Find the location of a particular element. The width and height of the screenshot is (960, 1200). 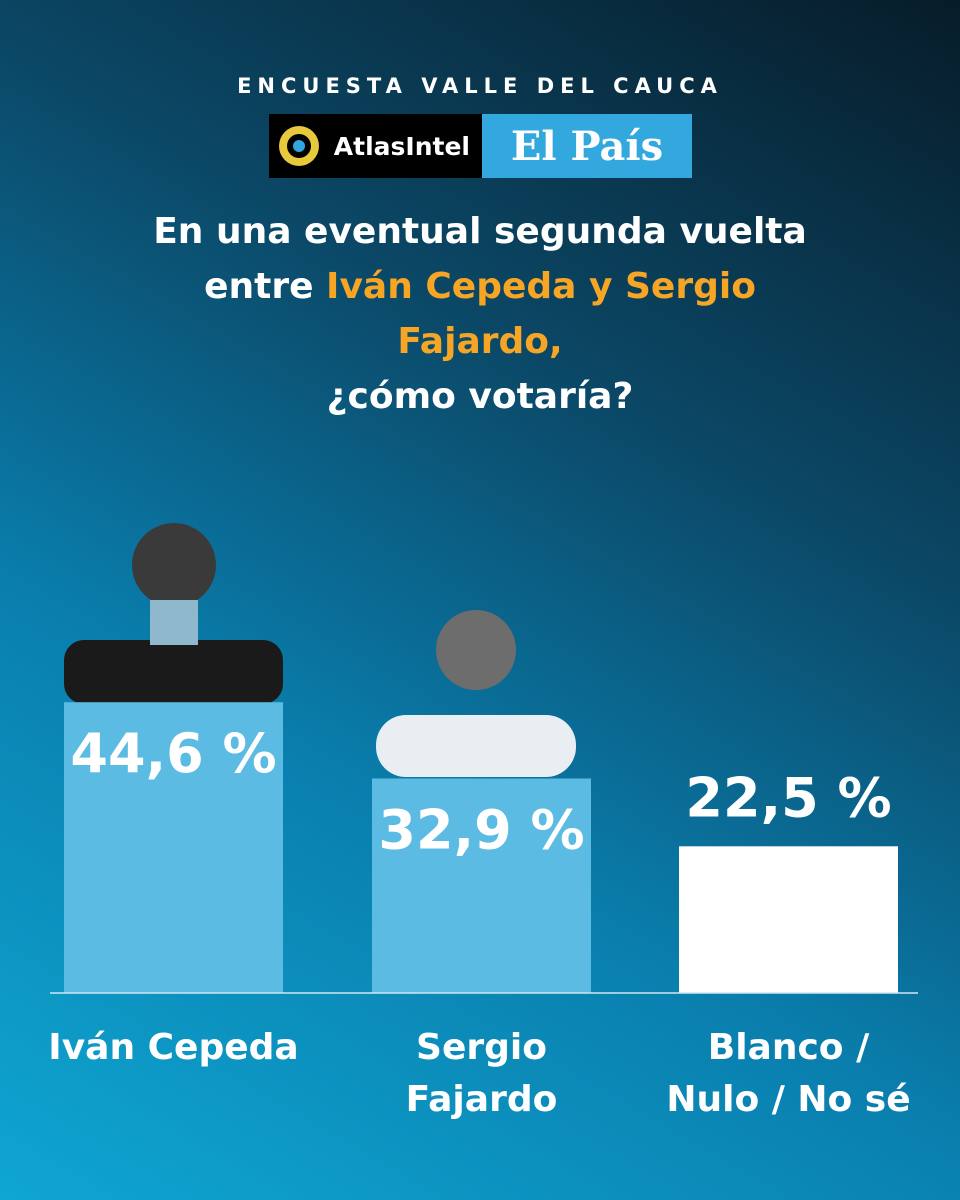

logo-text: El País is located at coordinates (587, 146).